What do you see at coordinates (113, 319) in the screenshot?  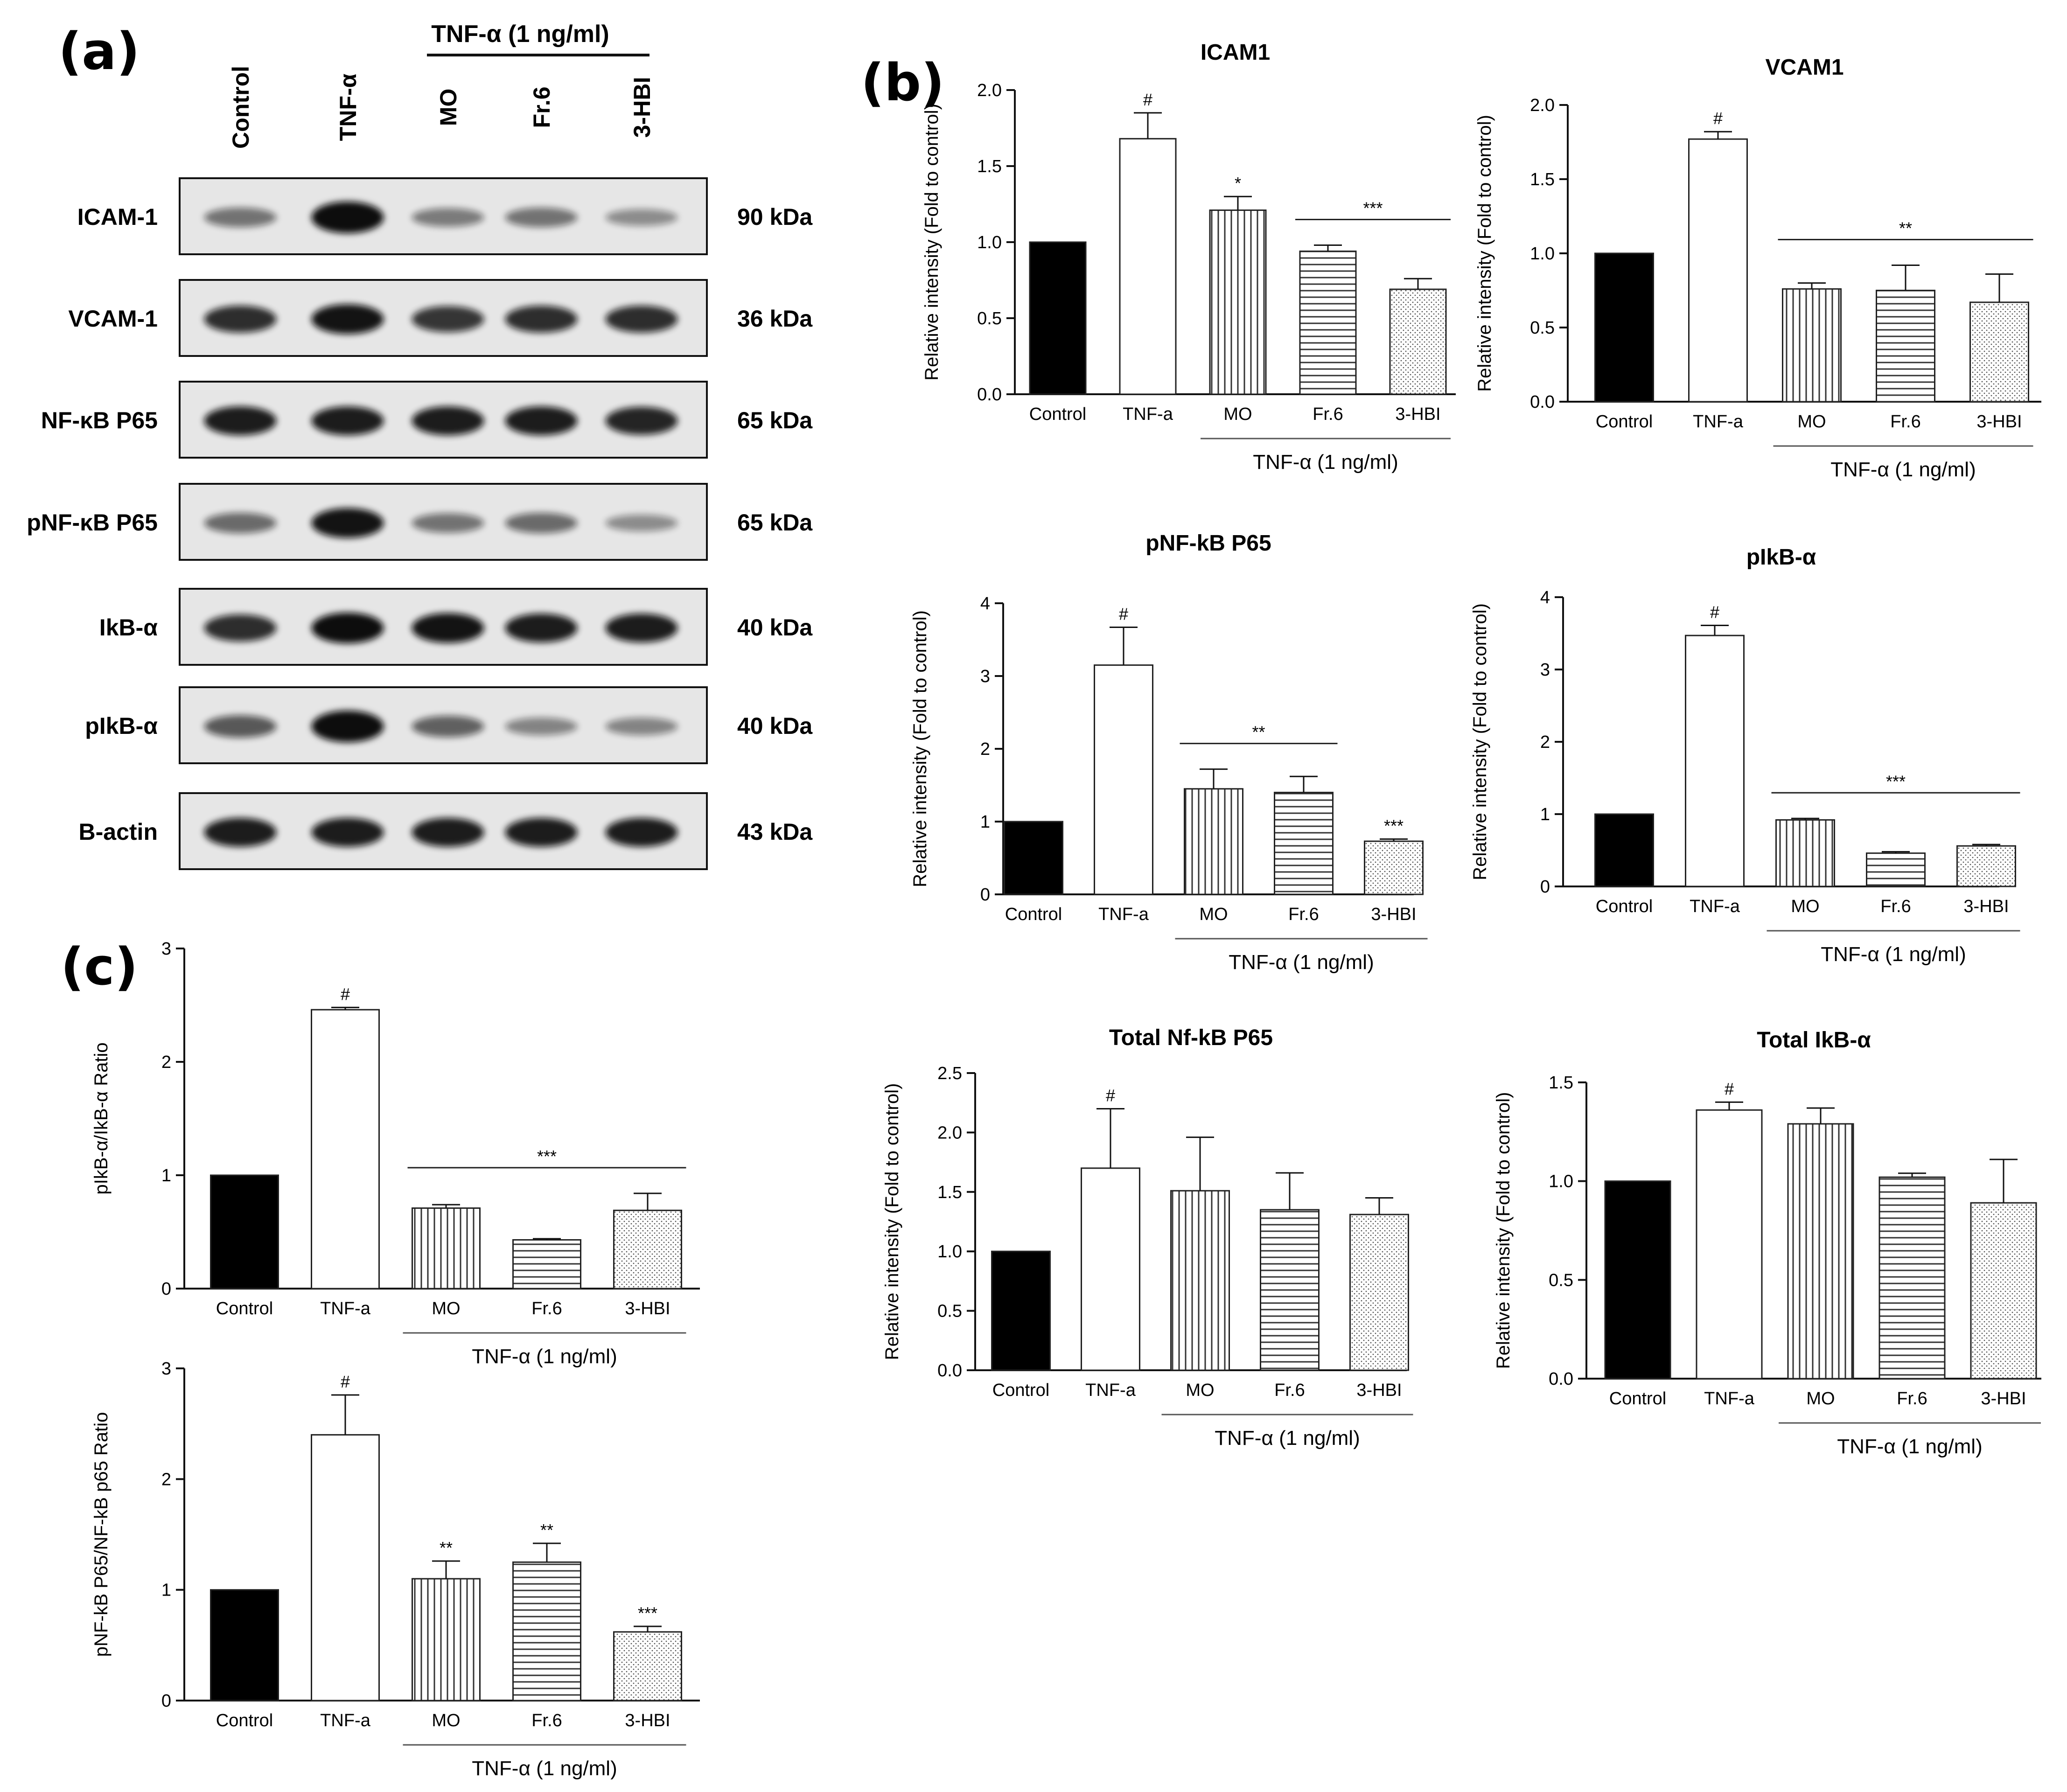 I see `blot-row-label-1: VCAM-1` at bounding box center [113, 319].